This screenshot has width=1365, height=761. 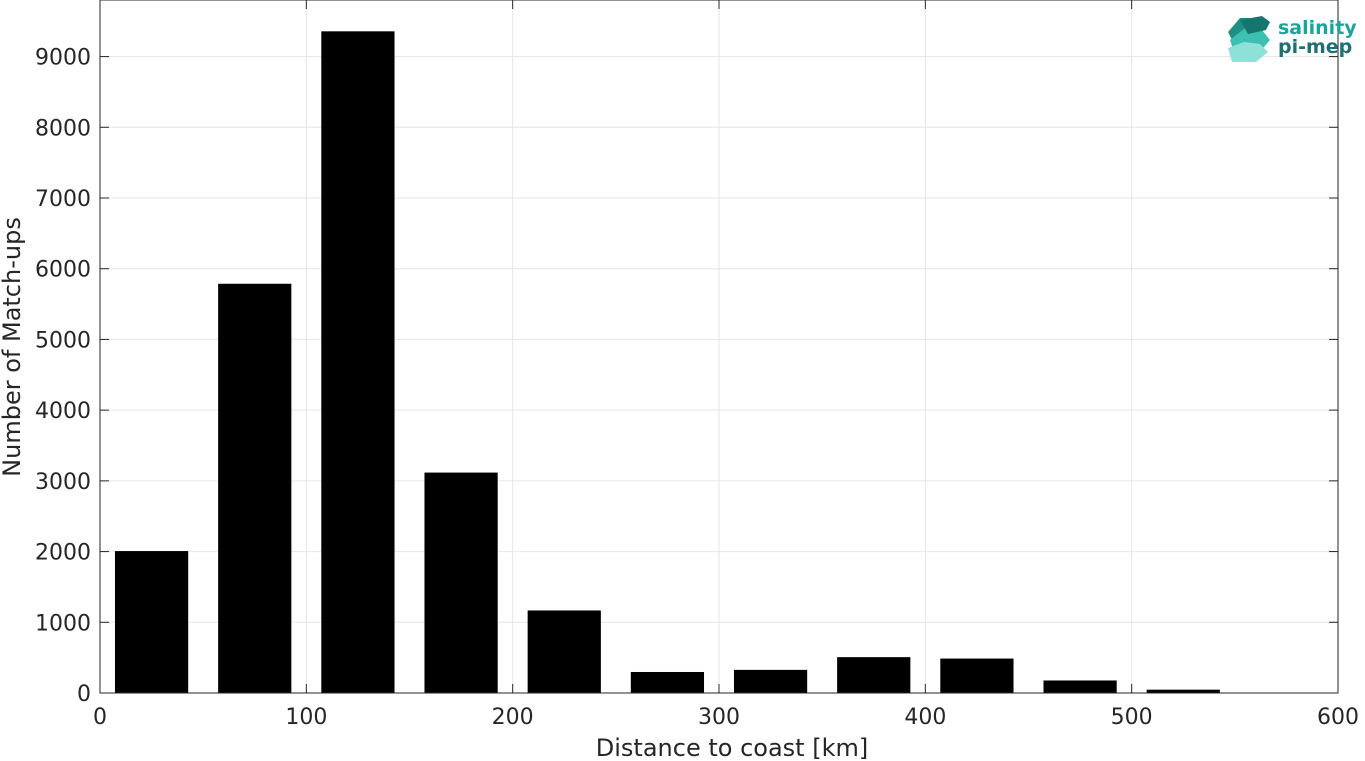 What do you see at coordinates (1338, 717) in the screenshot?
I see `x-tick-label: 600` at bounding box center [1338, 717].